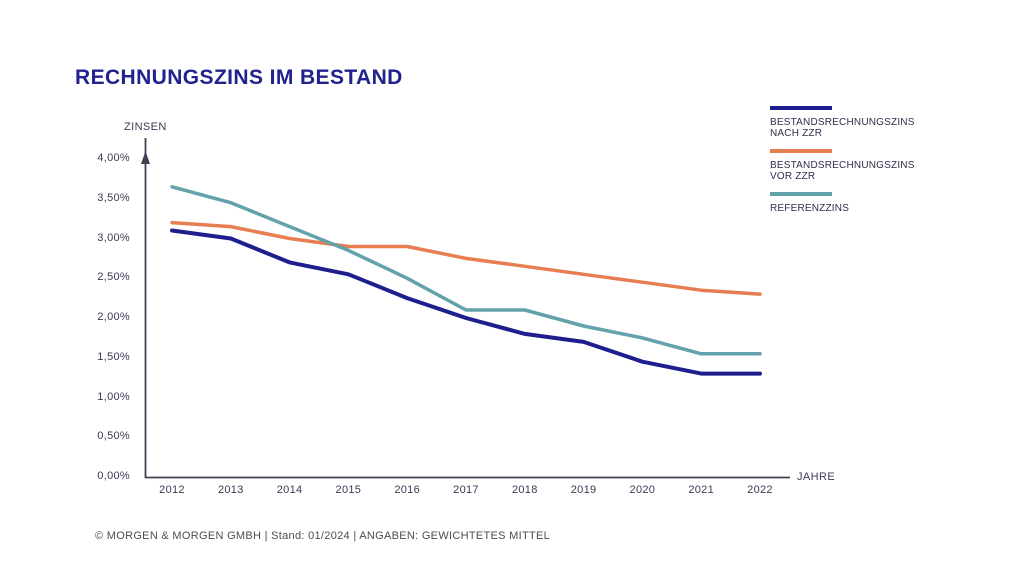 This screenshot has height=576, width=1024. I want to click on y-tick-label: 1,00%, so click(113, 396).